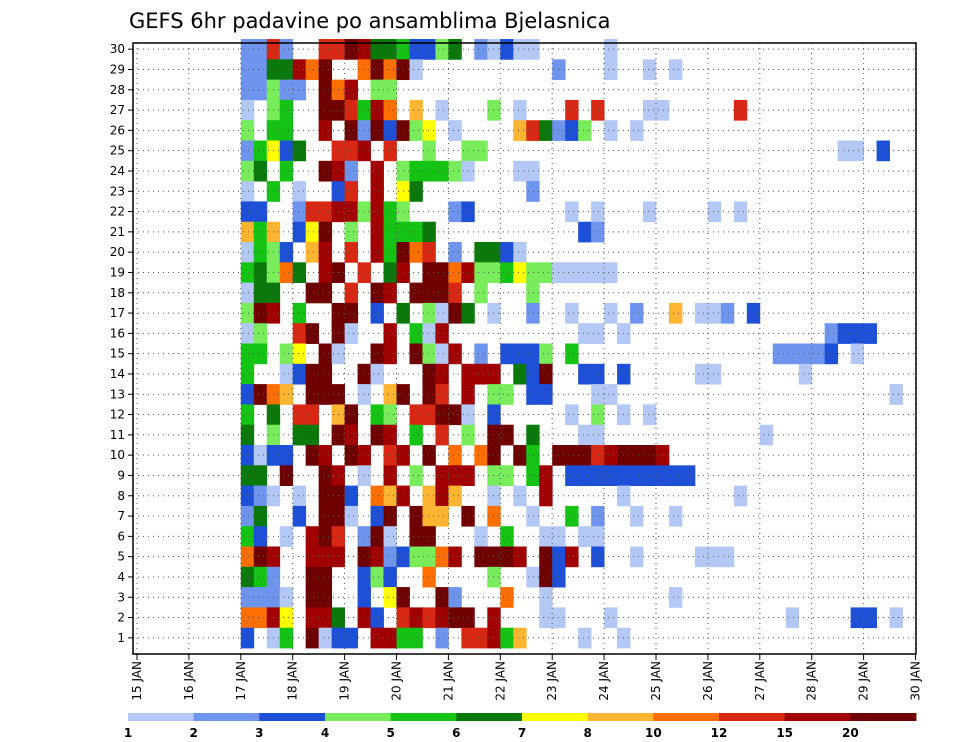 This screenshot has height=742, width=960. What do you see at coordinates (117, 394) in the screenshot?
I see `y-tick-label: 13` at bounding box center [117, 394].